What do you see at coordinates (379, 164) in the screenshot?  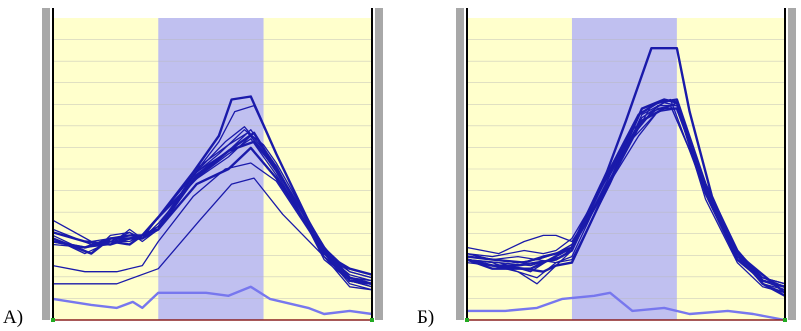 I see `panel-a-right-bar` at bounding box center [379, 164].